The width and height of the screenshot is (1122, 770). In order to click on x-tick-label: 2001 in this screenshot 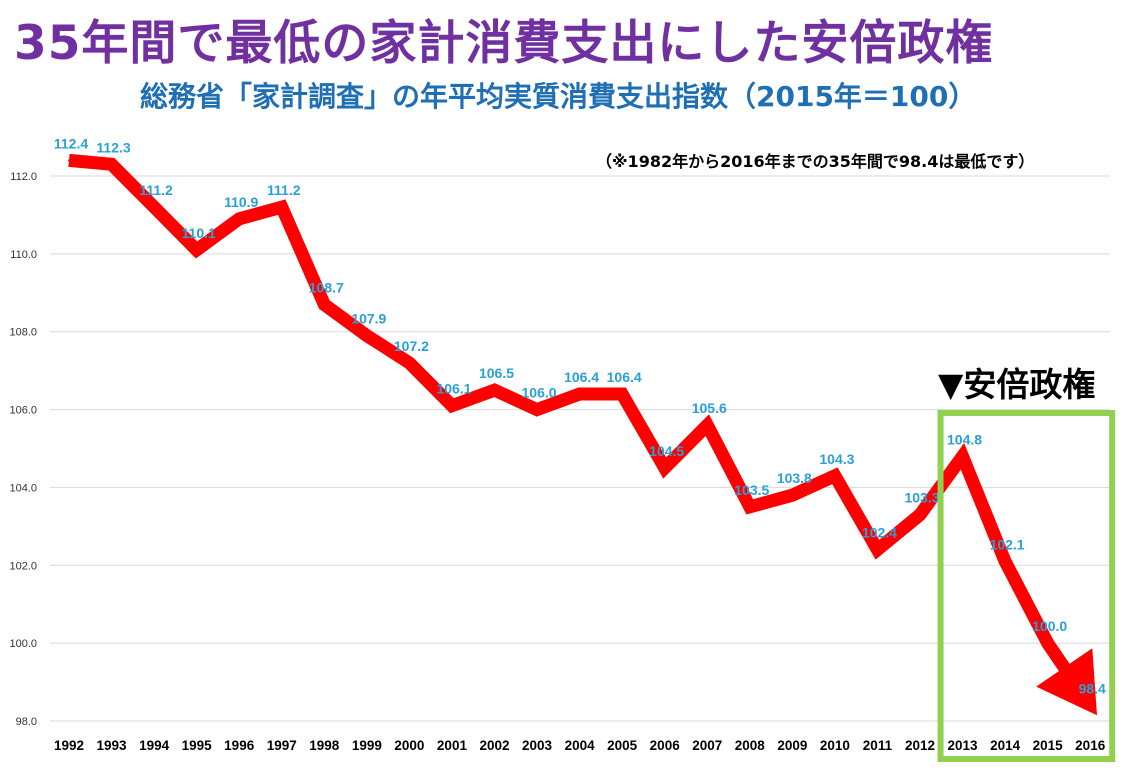, I will do `click(452, 745)`.